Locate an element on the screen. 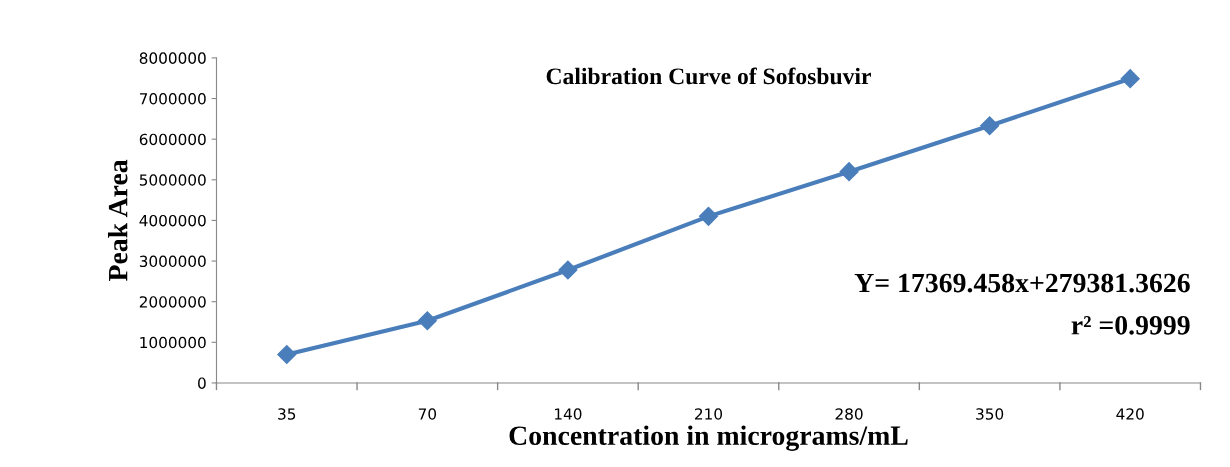  x-tick-label: 280 is located at coordinates (849, 414).